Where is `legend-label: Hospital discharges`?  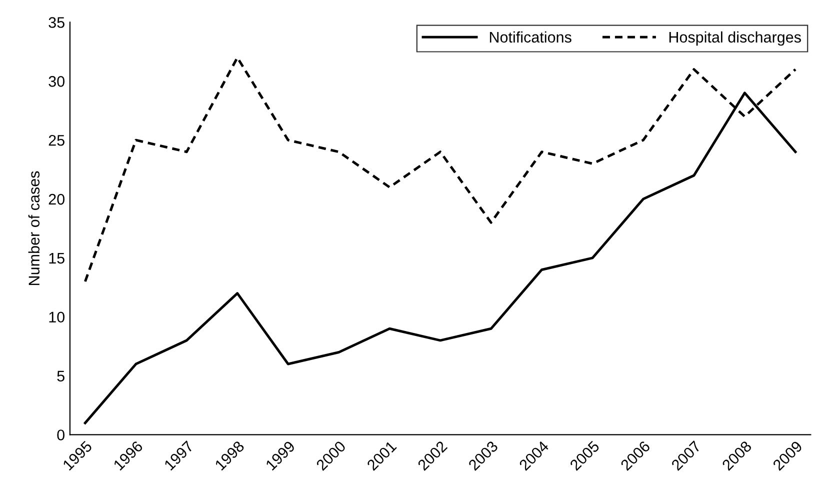 legend-label: Hospital discharges is located at coordinates (735, 38).